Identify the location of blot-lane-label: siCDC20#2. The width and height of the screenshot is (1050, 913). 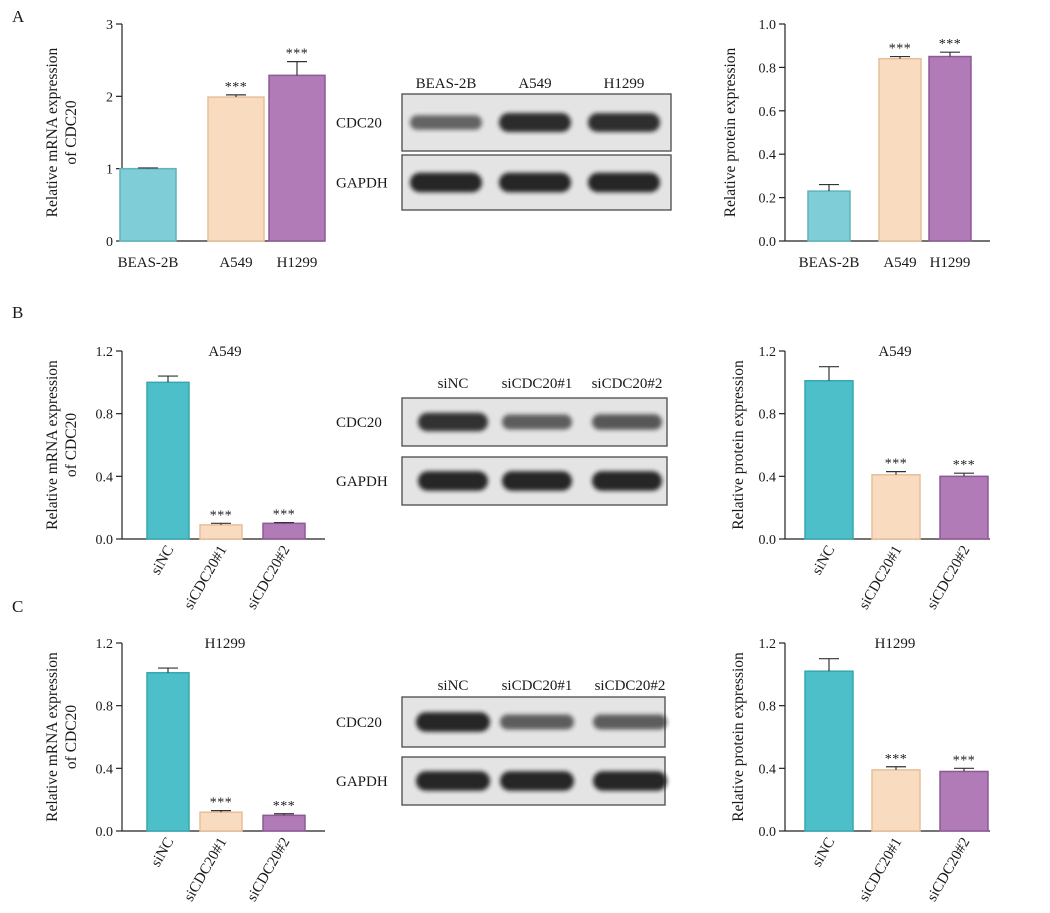
(630, 686).